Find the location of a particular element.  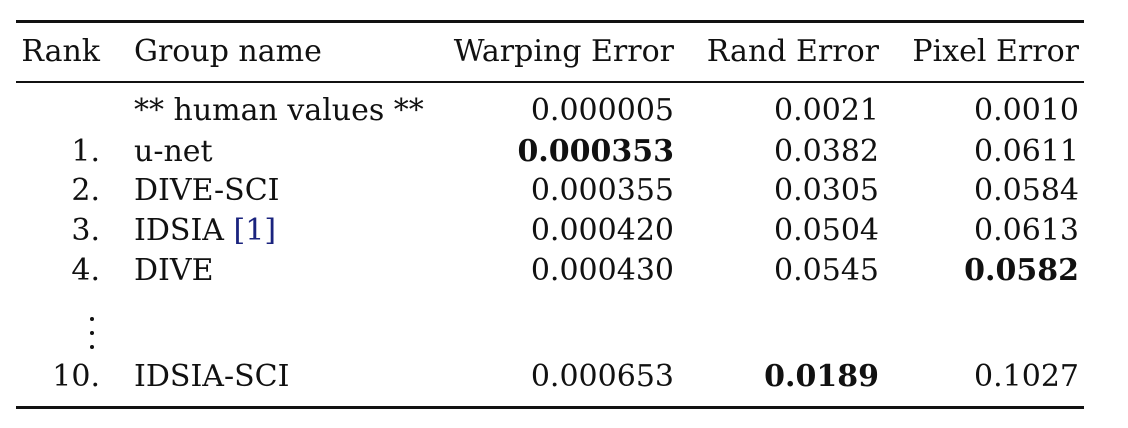

row-warping-error: 0.000355 is located at coordinates (602, 190).